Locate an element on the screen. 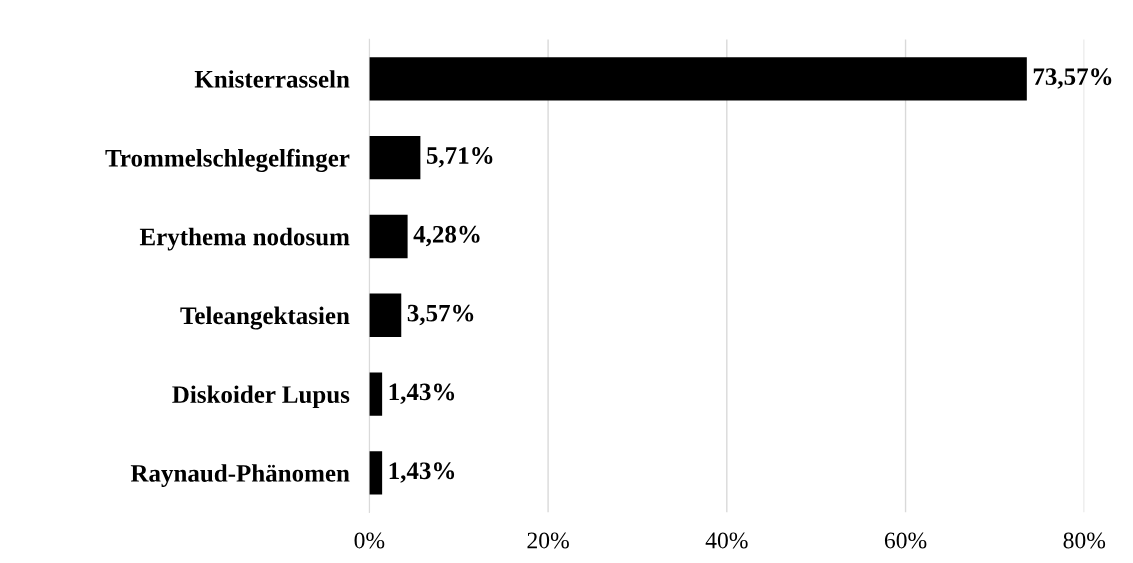 The height and width of the screenshot is (563, 1133). x-tick-label: 60% is located at coordinates (905, 540).